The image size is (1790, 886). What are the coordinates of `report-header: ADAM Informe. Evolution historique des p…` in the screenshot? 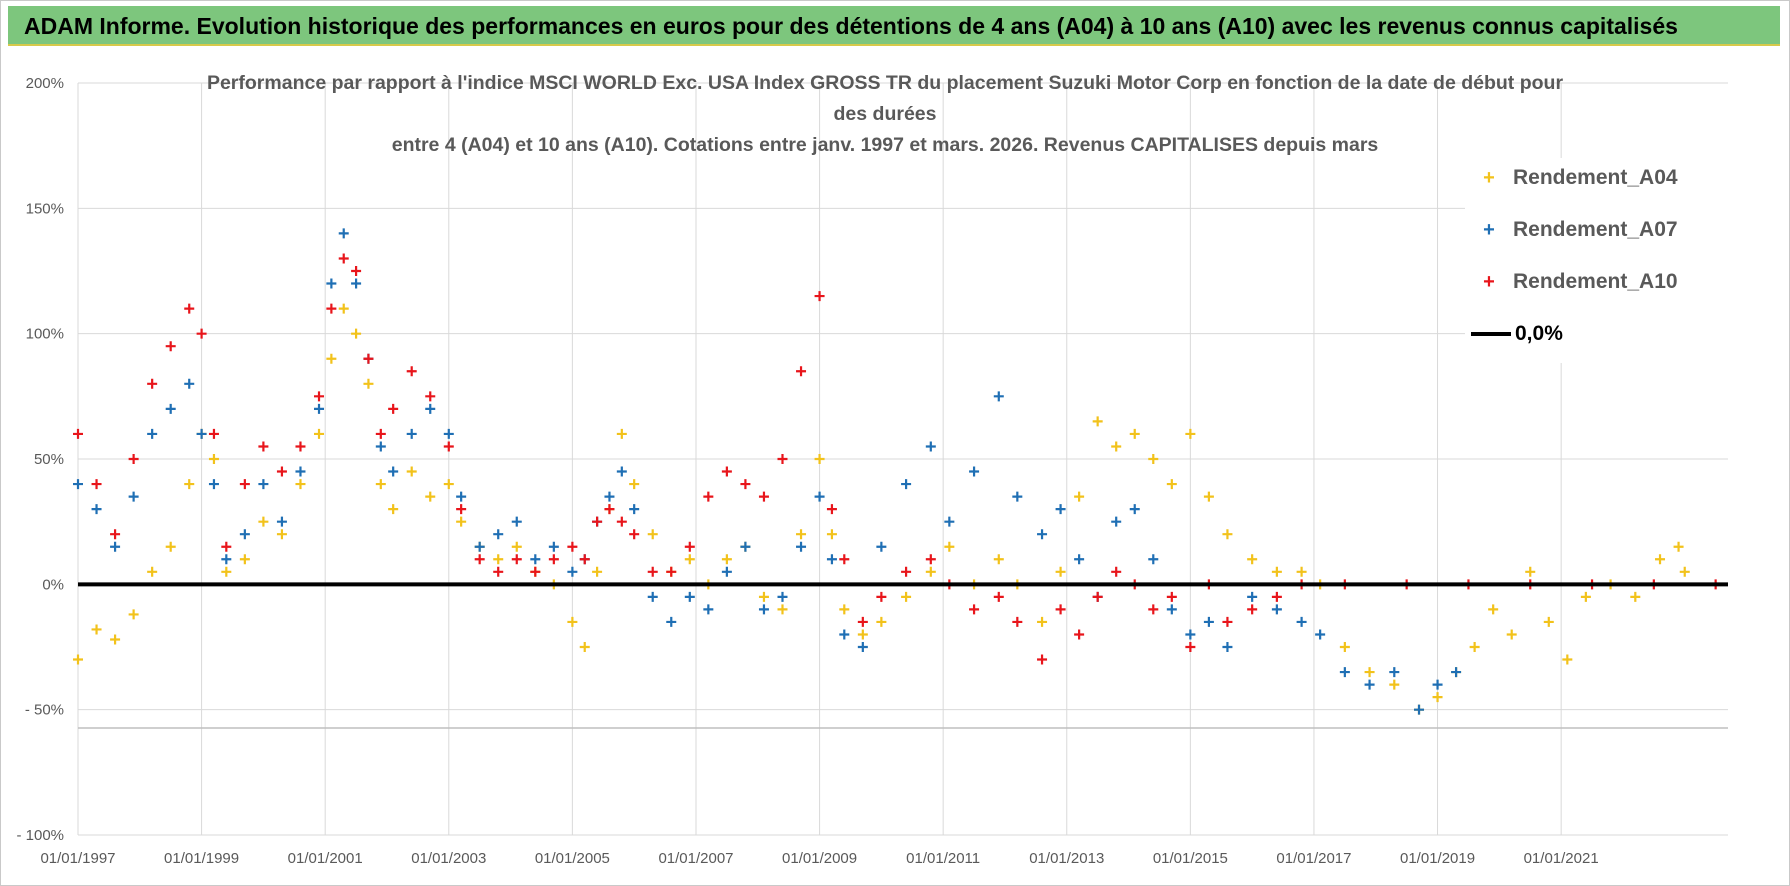 It's located at (894, 26).